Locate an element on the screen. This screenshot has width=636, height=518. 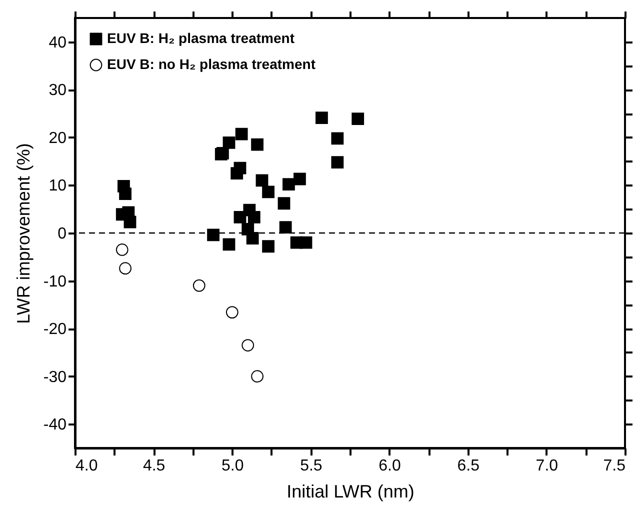
y-tick-label: -20 is located at coordinates (55, 329).